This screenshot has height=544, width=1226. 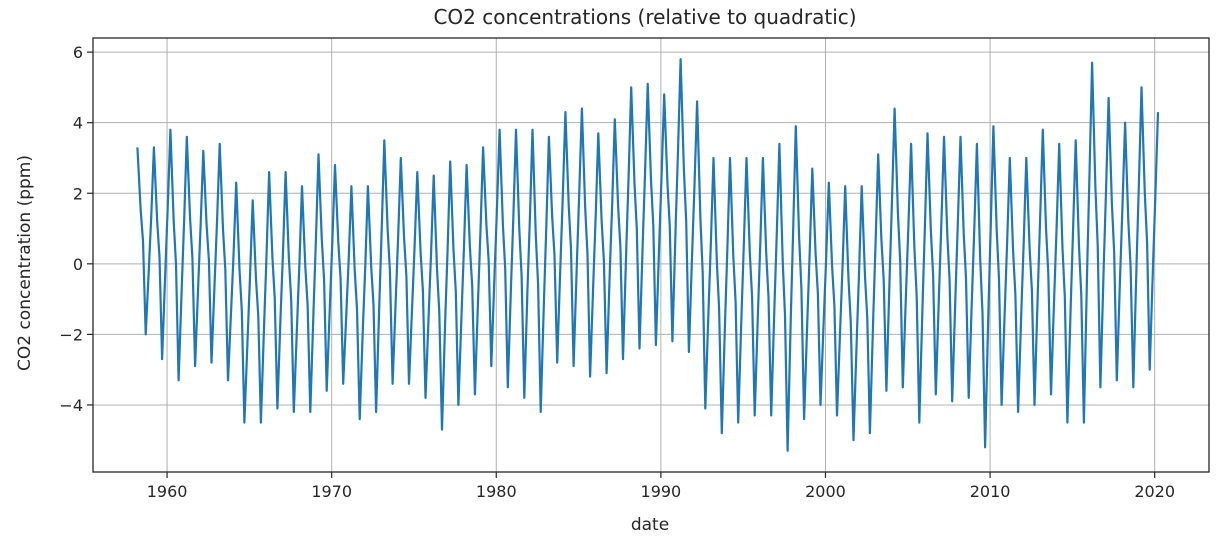 What do you see at coordinates (650, 525) in the screenshot?
I see `x-axis-label: date` at bounding box center [650, 525].